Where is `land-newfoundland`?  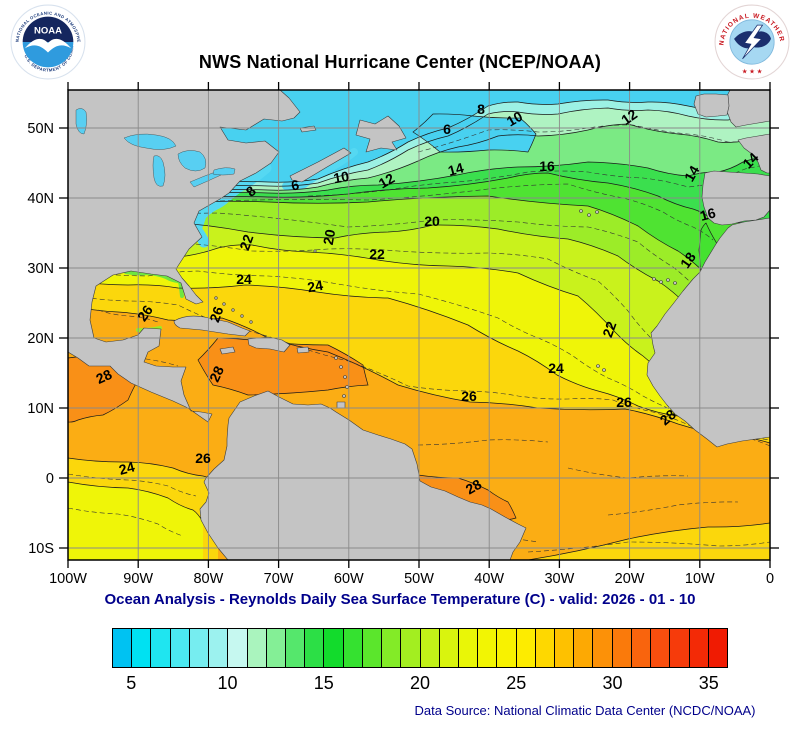
land-newfoundland is located at coordinates (381, 134).